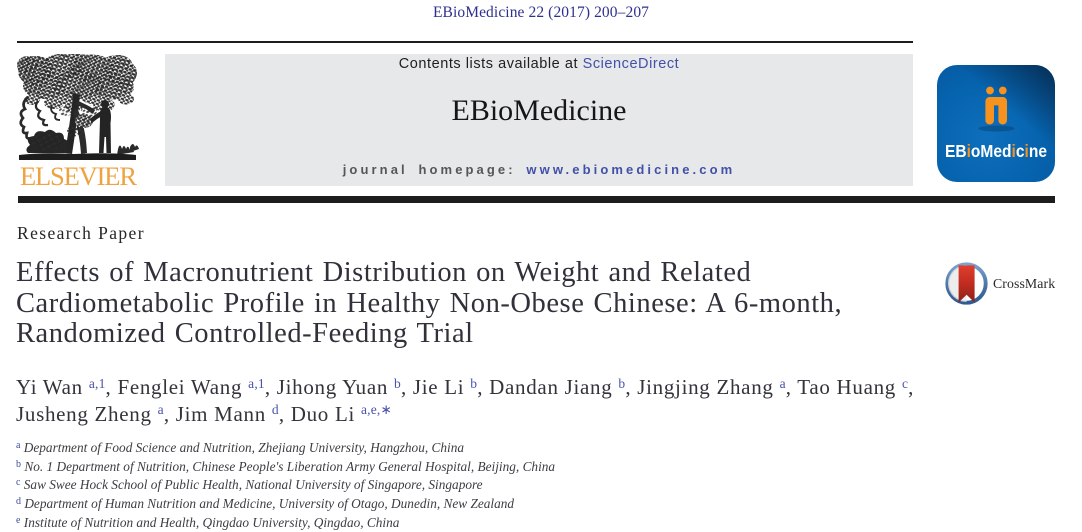 The image size is (1082, 532). I want to click on svg-text: ELSEVIER, so click(78, 176).